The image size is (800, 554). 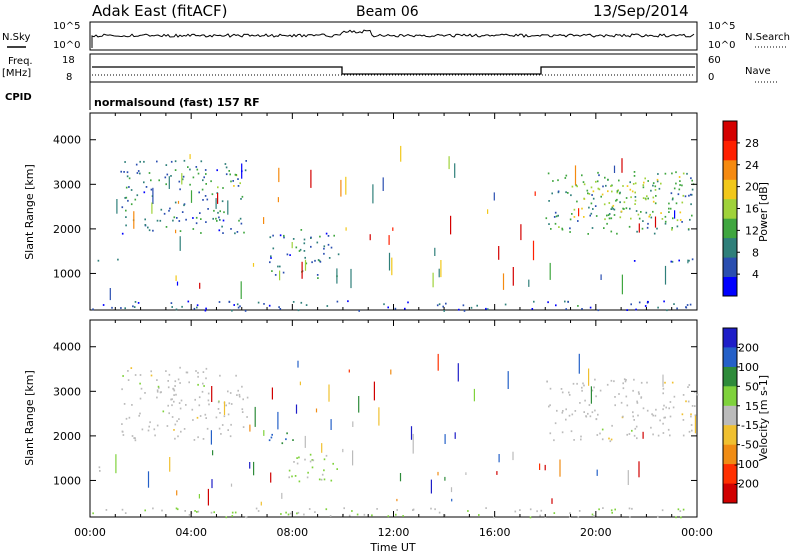 What do you see at coordinates (67, 184) in the screenshot?
I see `power-ytick-label: 3000` at bounding box center [67, 184].